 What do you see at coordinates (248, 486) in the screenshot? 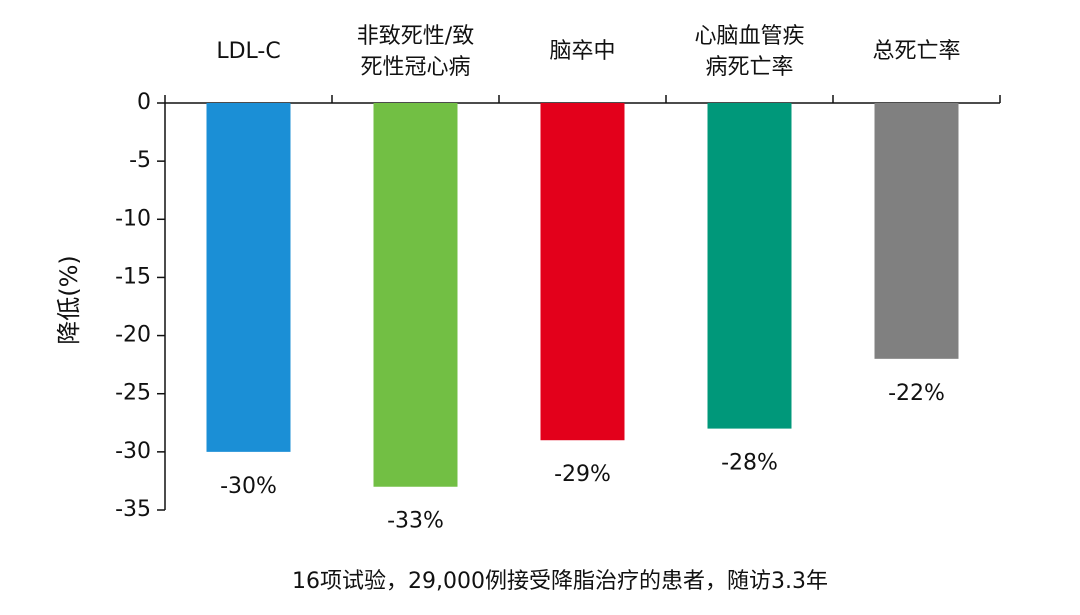
I see `value-label: -30%` at bounding box center [248, 486].